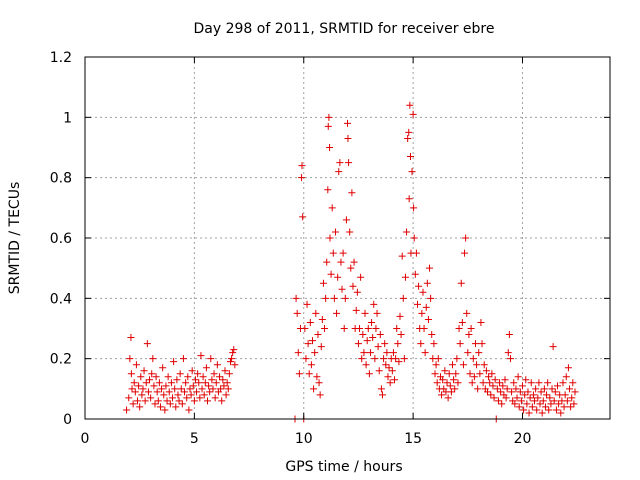 The image size is (640, 480). Describe the element at coordinates (61, 360) in the screenshot. I see `y-tick-label: 0.2` at that location.